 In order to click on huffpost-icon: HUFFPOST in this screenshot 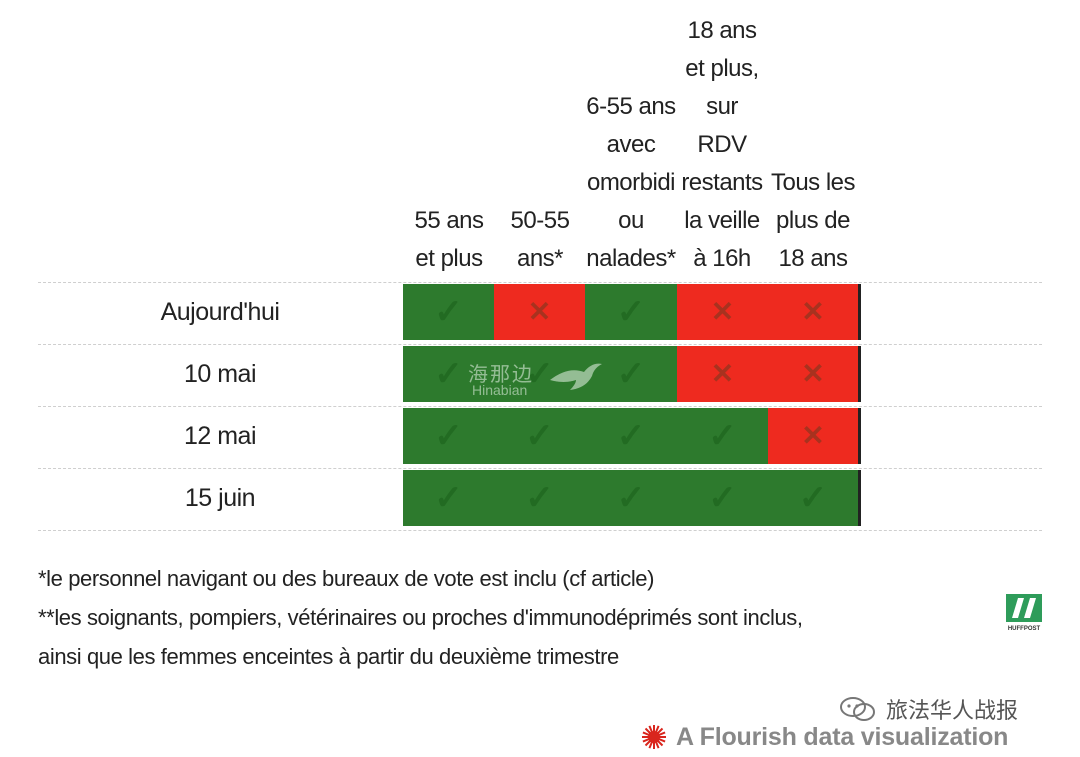, I will do `click(1024, 613)`.